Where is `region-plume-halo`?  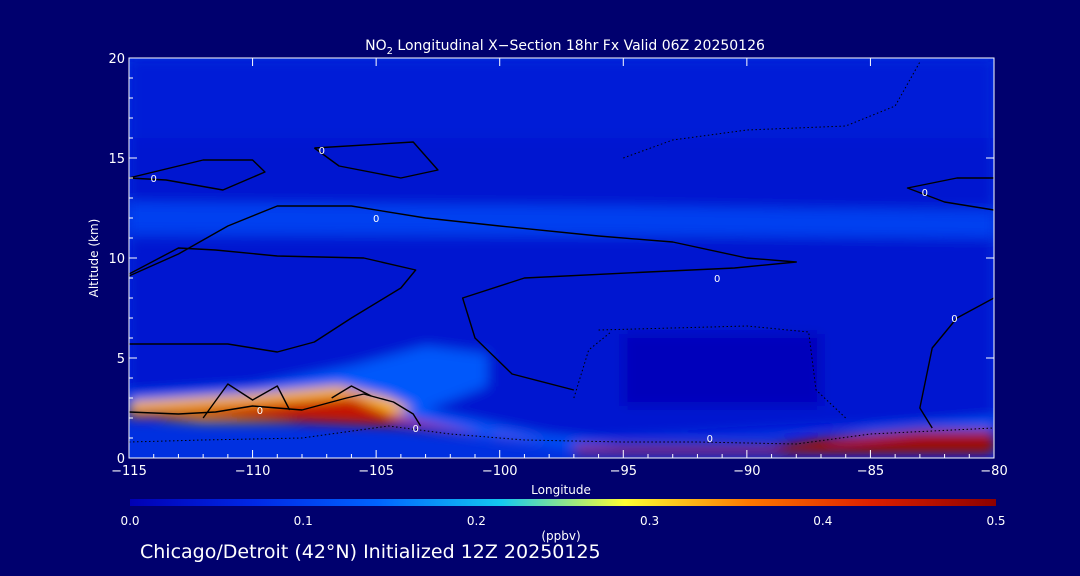 region-plume-halo is located at coordinates (561, 399).